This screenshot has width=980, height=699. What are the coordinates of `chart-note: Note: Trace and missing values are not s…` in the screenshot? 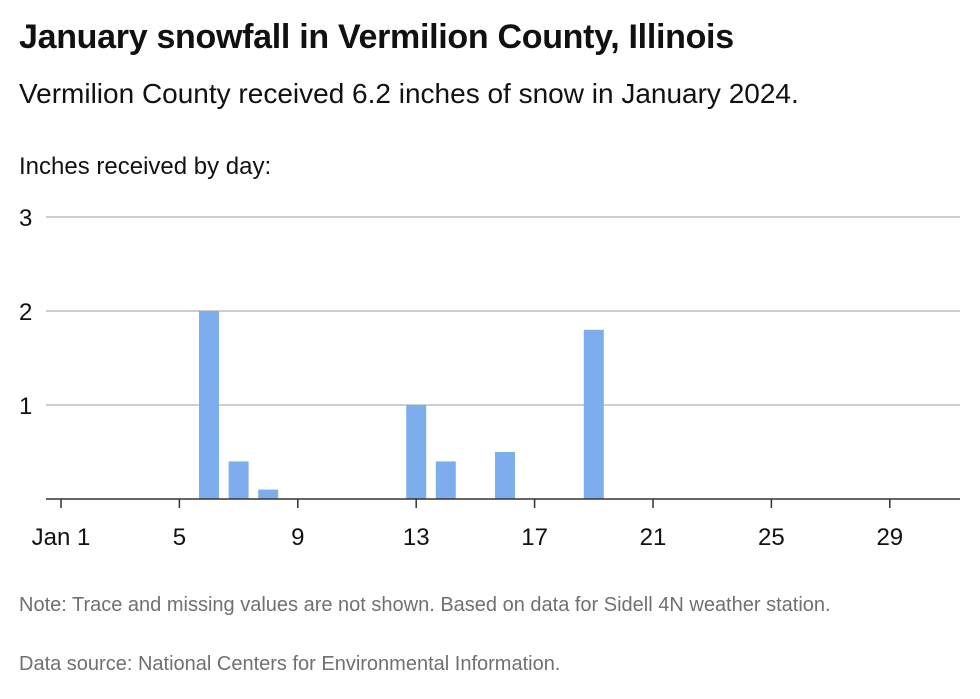 It's located at (425, 605).